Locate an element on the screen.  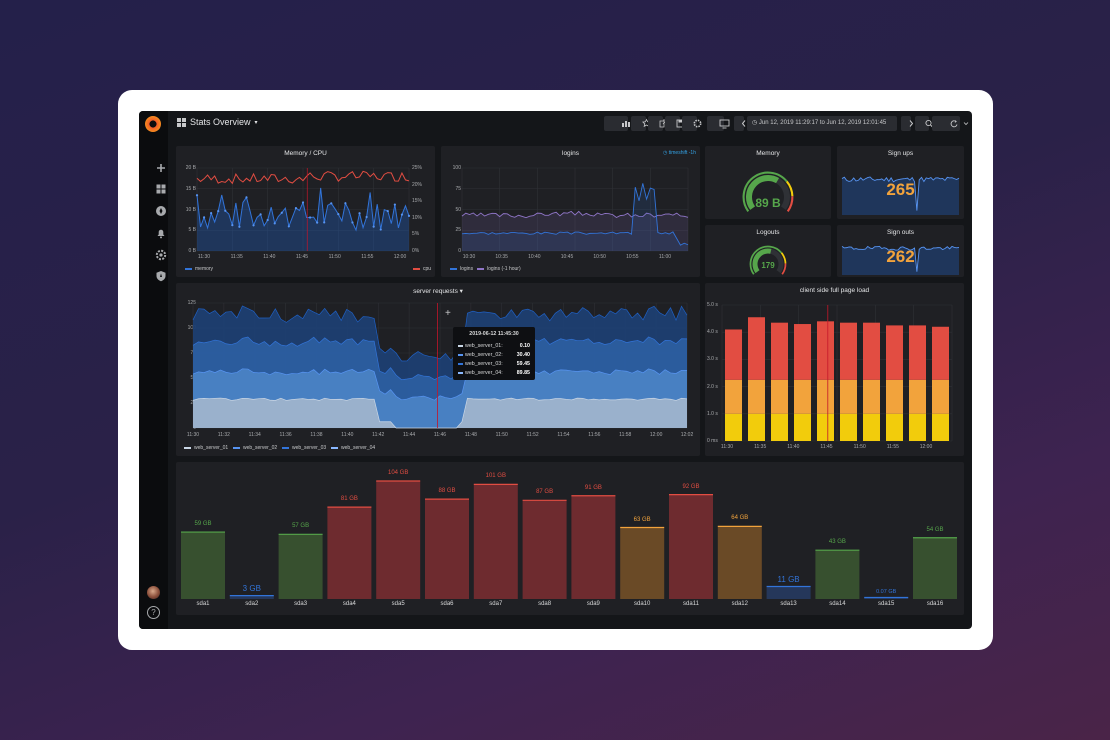
legend-item: web_server_04 is located at coordinates (353, 448).